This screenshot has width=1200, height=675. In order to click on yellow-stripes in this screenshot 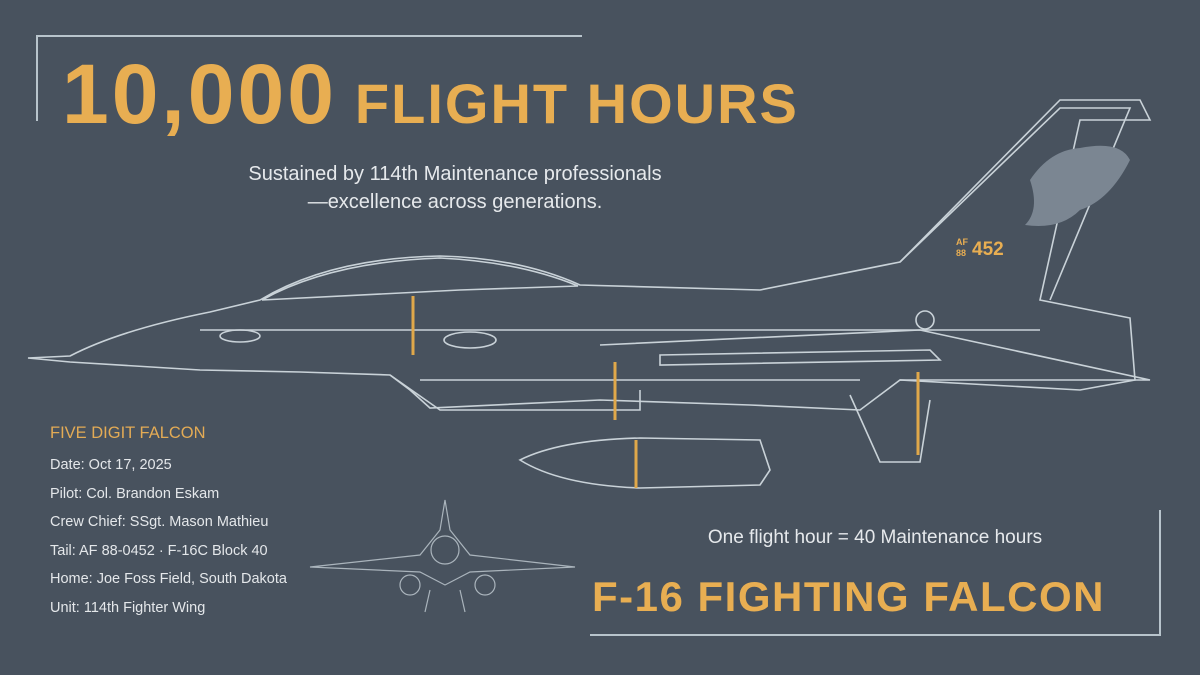, I will do `click(665, 392)`.